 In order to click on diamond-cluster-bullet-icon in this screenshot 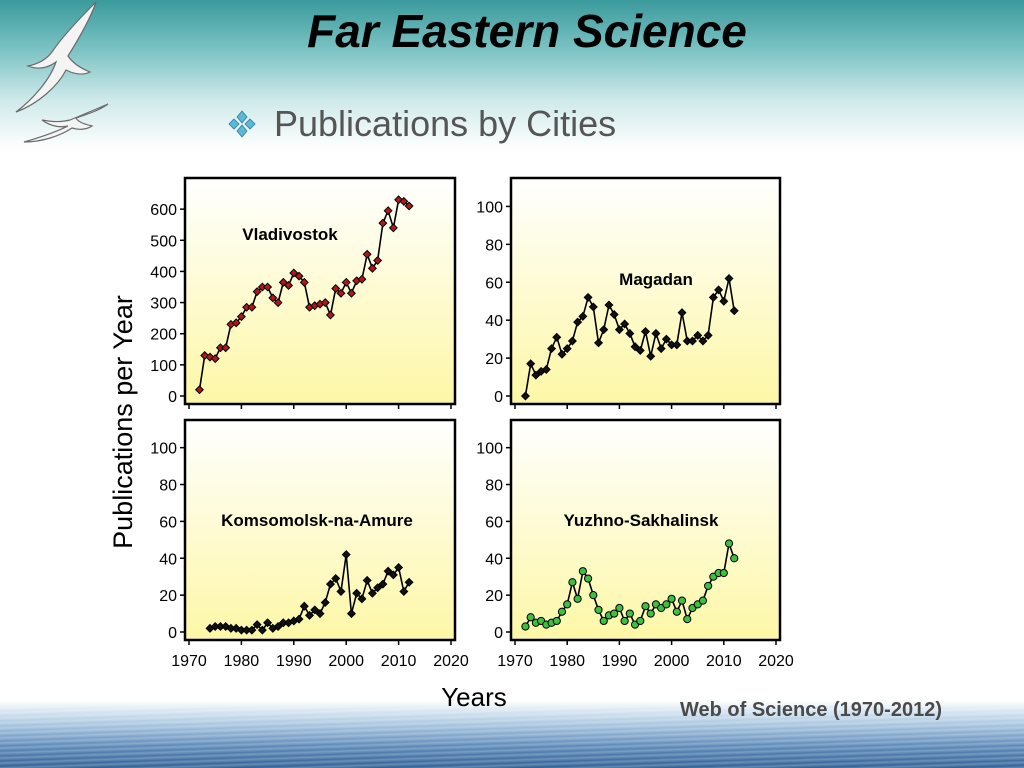, I will do `click(242, 124)`.